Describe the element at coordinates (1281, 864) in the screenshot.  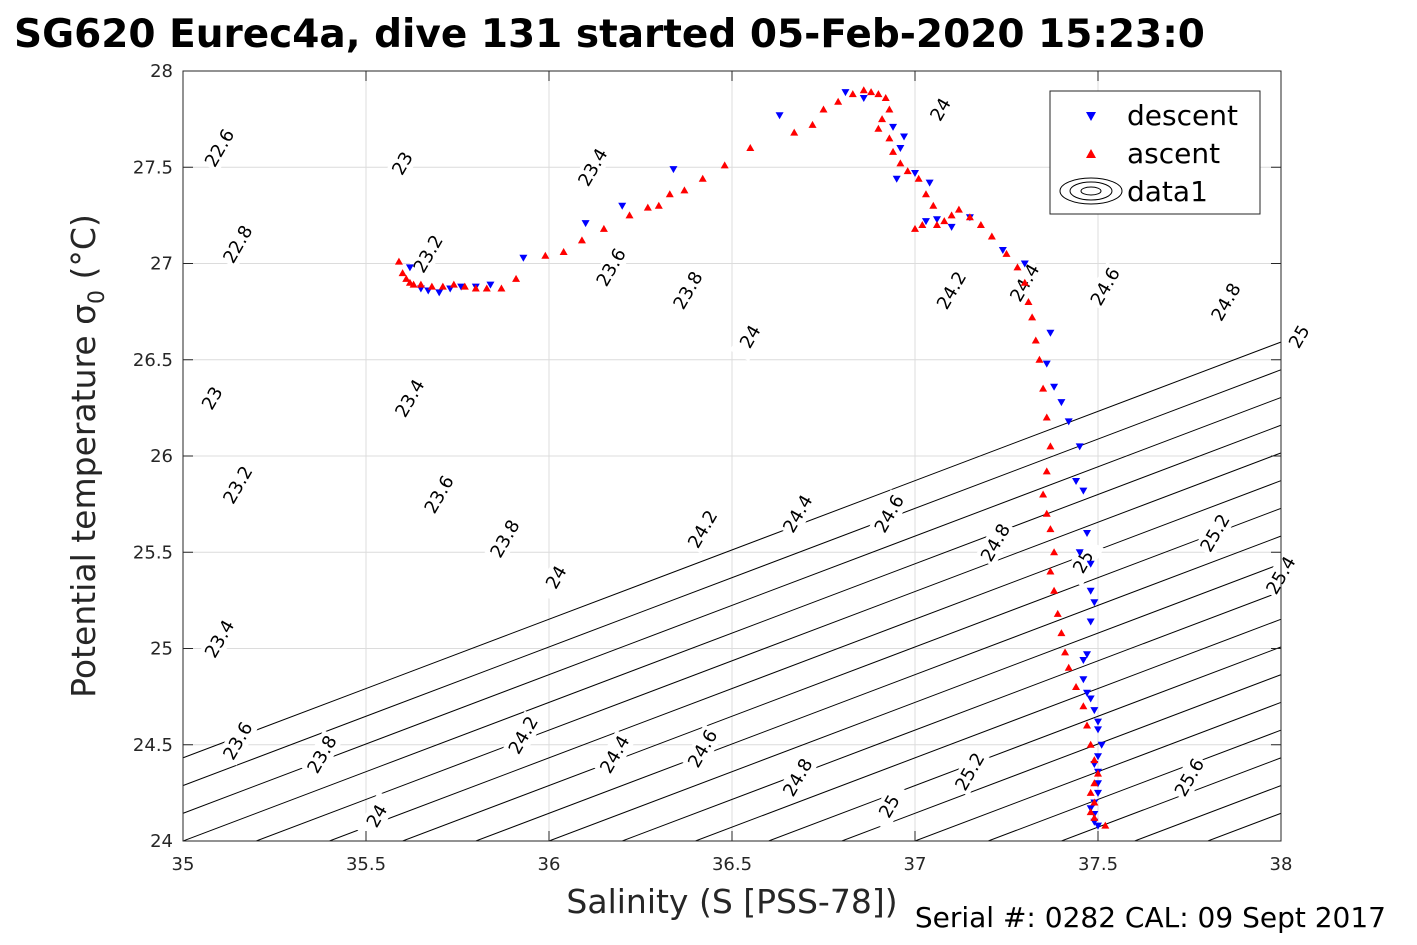
I see `x-tick-label-6: 38` at that location.